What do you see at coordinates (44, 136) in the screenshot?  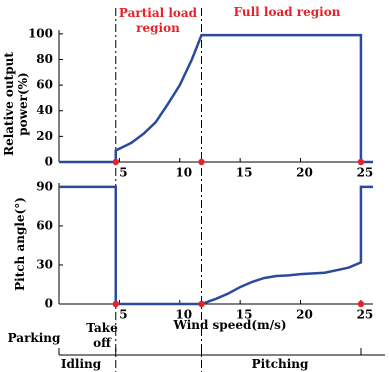 I see `y-tick-label: 20` at bounding box center [44, 136].